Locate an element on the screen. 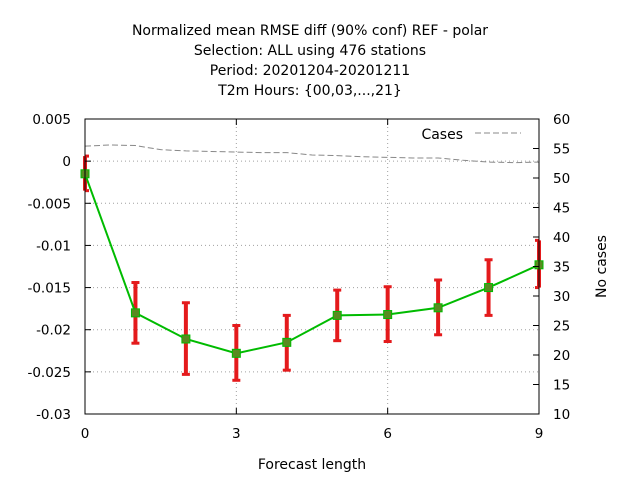 This screenshot has height=480, width=640. y-tick-label-1: 0 is located at coordinates (66, 162).